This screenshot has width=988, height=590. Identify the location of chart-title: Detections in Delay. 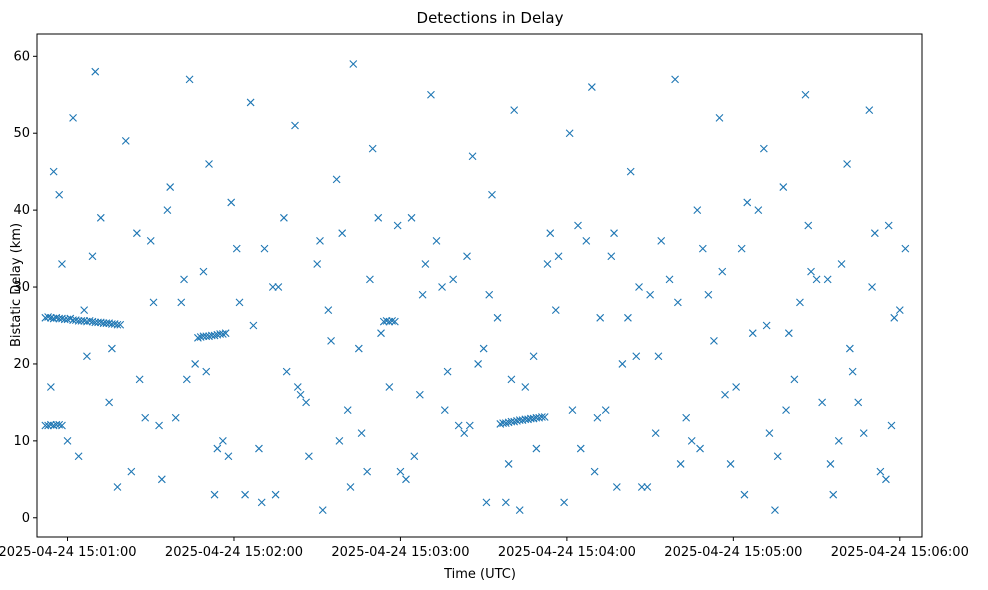
(490, 18).